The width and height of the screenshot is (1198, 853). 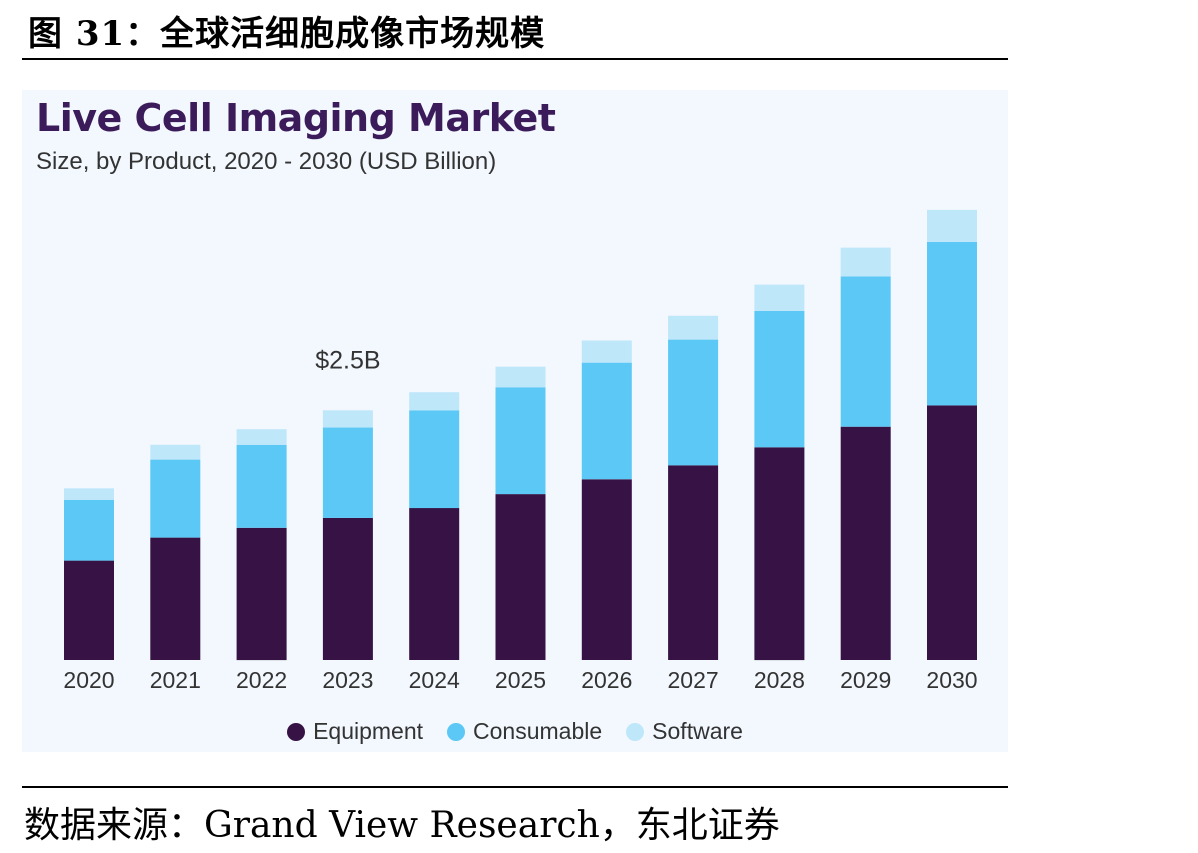 I want to click on x-tick-label: 2030, so click(x=951, y=680).